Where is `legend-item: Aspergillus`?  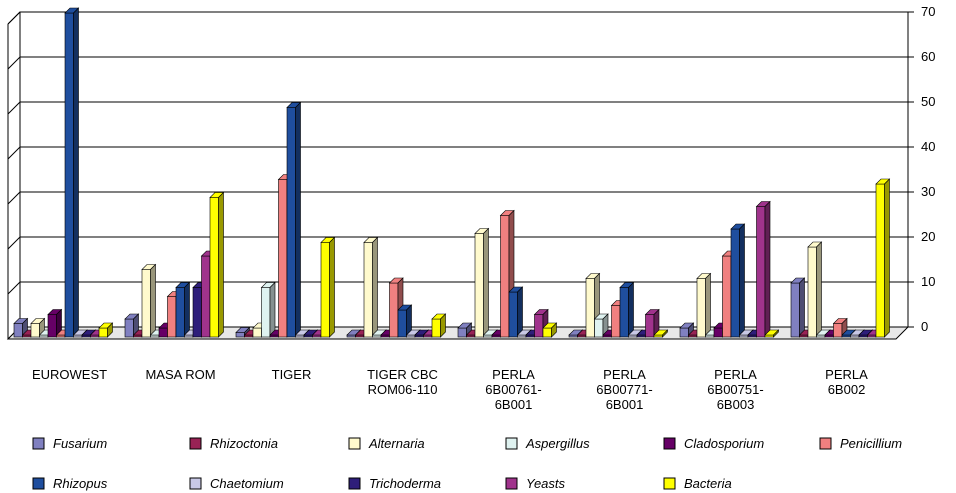 legend-item: Aspergillus is located at coordinates (547, 443).